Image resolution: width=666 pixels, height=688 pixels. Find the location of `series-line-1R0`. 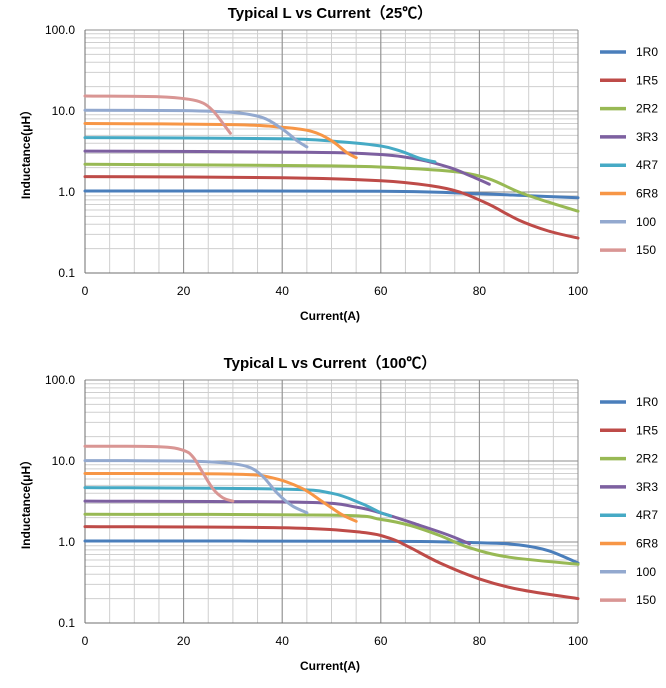

series-line-1R0 is located at coordinates (331, 552).